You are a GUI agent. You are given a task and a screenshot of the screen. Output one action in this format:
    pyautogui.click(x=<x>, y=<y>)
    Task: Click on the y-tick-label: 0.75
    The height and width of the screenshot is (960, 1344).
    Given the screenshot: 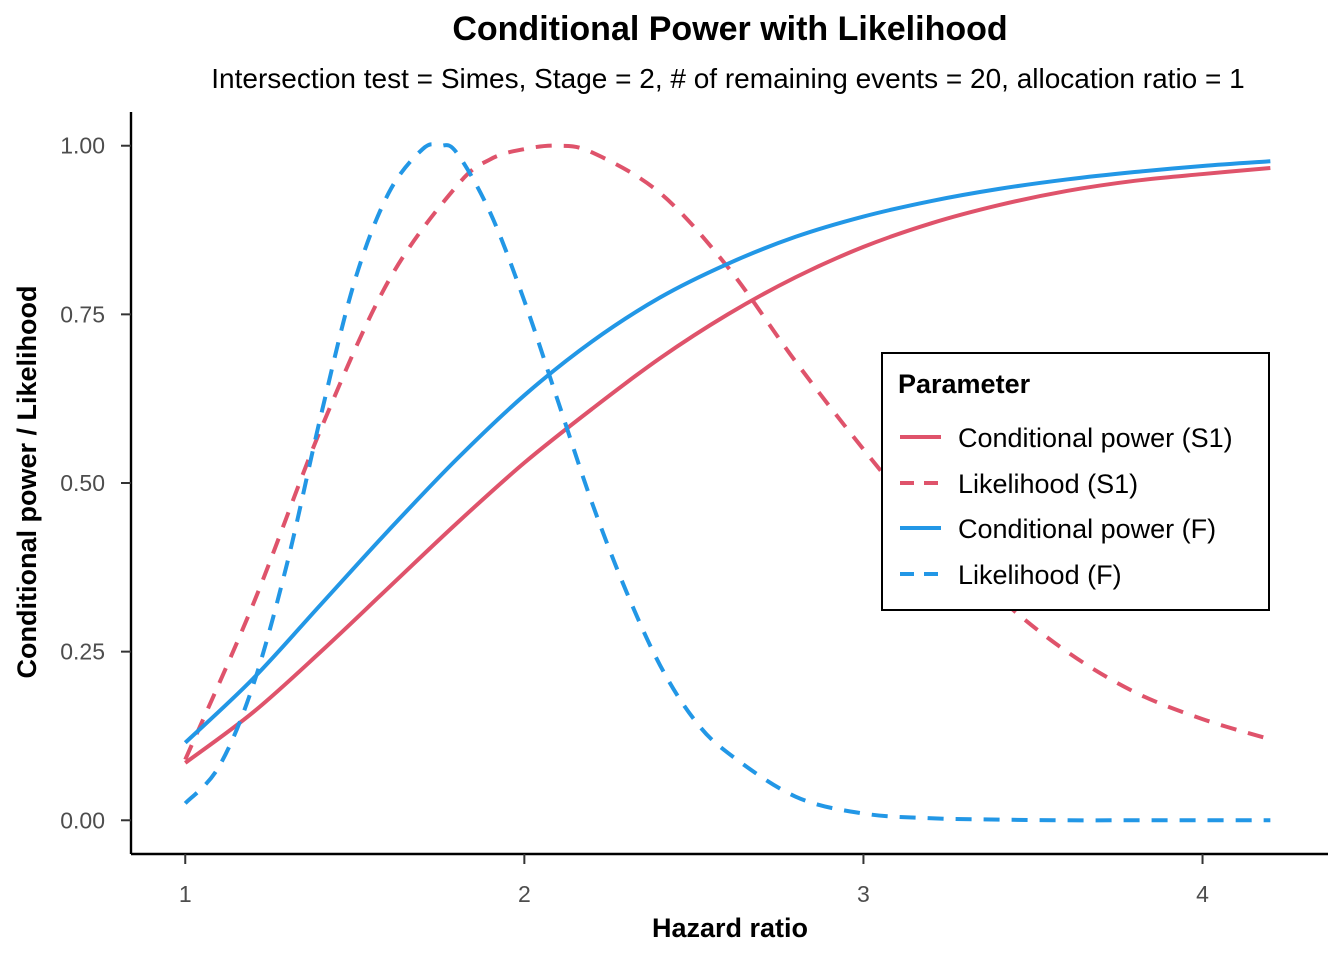 What is the action you would take?
    pyautogui.click(x=82, y=314)
    